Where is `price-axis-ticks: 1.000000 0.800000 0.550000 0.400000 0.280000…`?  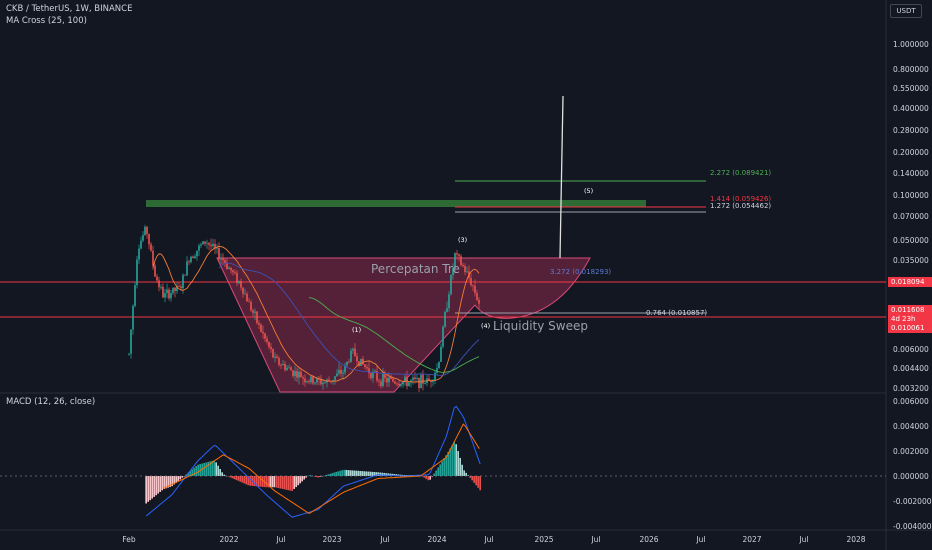
price-axis-ticks: 1.000000 0.800000 0.550000 0.400000 0.280000… is located at coordinates (911, 196).